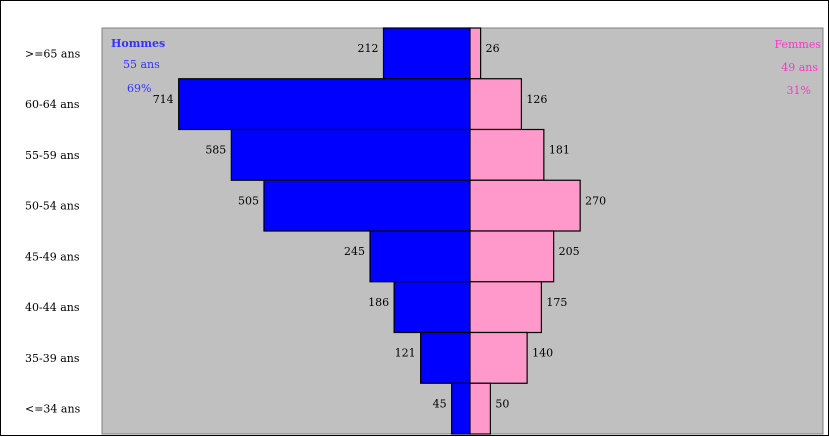 The height and width of the screenshot is (437, 829). I want to click on category-label: 55-59 ans, so click(52, 155).